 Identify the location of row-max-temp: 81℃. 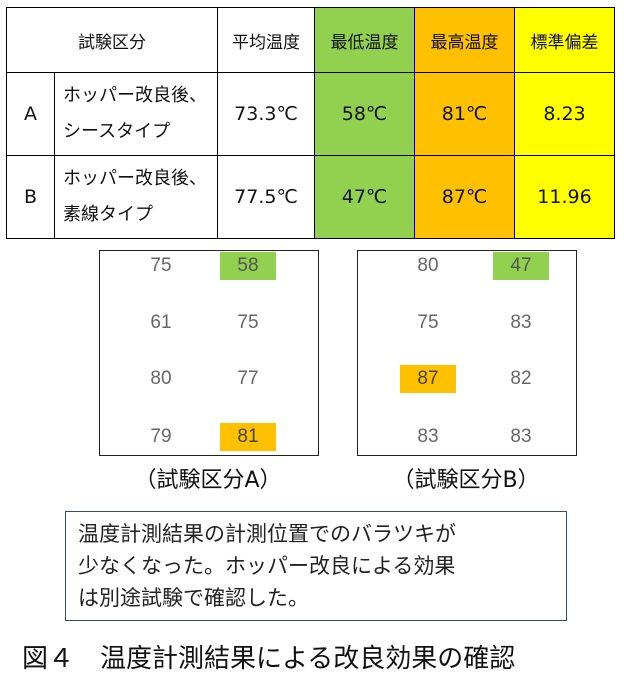
(464, 114).